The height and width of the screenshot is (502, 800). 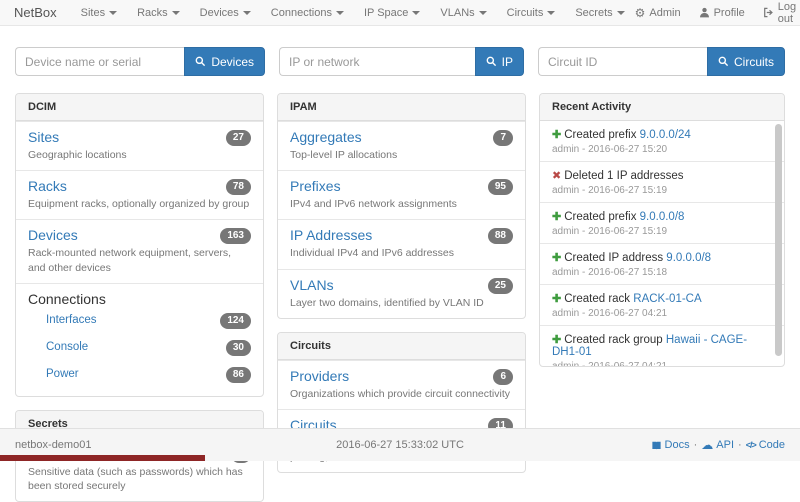 What do you see at coordinates (665, 135) in the screenshot?
I see `activity-object-link: 9.0.0.0/24` at bounding box center [665, 135].